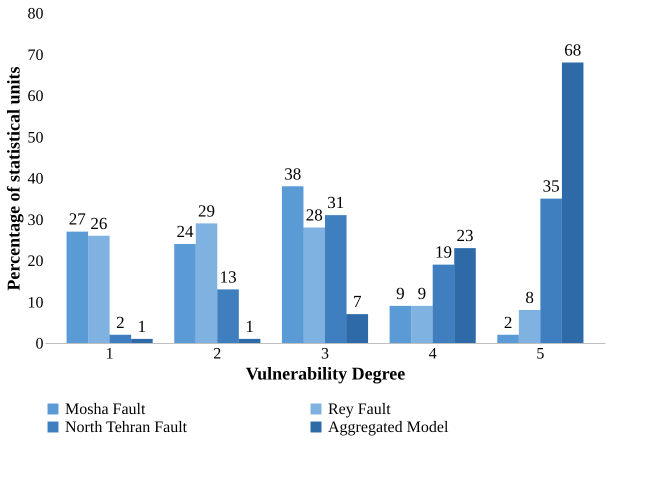 The image size is (666, 477). I want to click on data-label: 35, so click(551, 186).